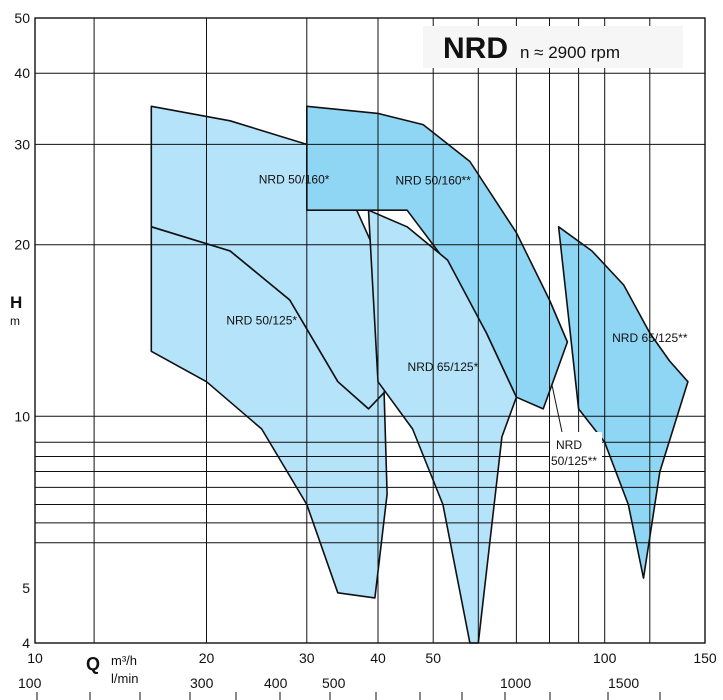 This screenshot has height=700, width=723. I want to click on y-tick-label: 10, so click(22, 416).